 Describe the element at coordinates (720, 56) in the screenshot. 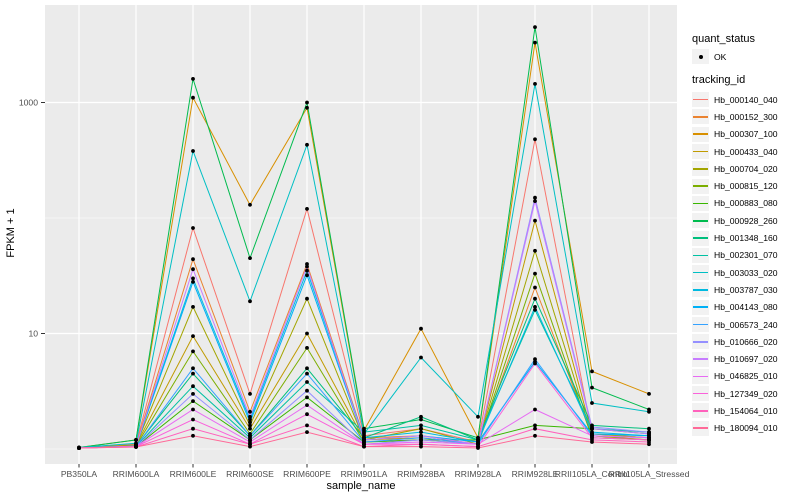

I see `legend-item-label: OK` at that location.